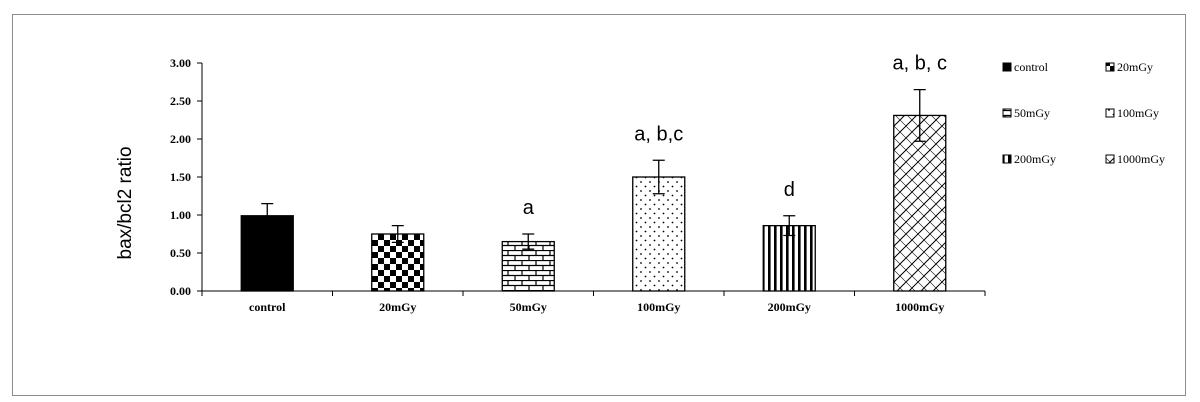 This screenshot has height=402, width=1200. Describe the element at coordinates (1031, 67) in the screenshot. I see `legend-label-control: control` at that location.